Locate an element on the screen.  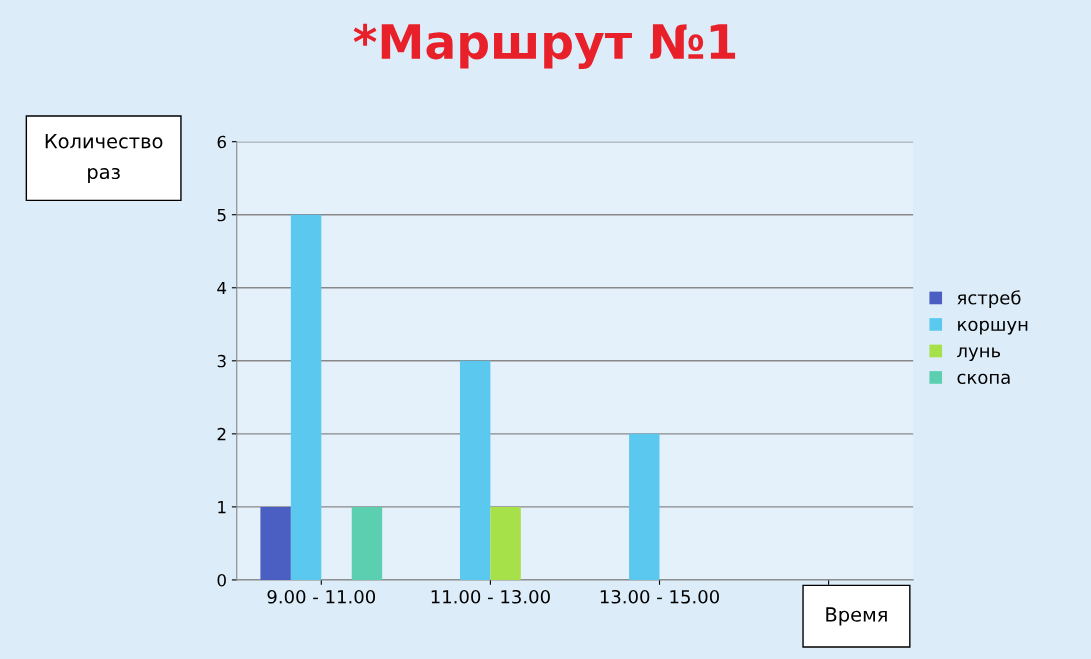
y-tick-label: 3 is located at coordinates (221, 361).